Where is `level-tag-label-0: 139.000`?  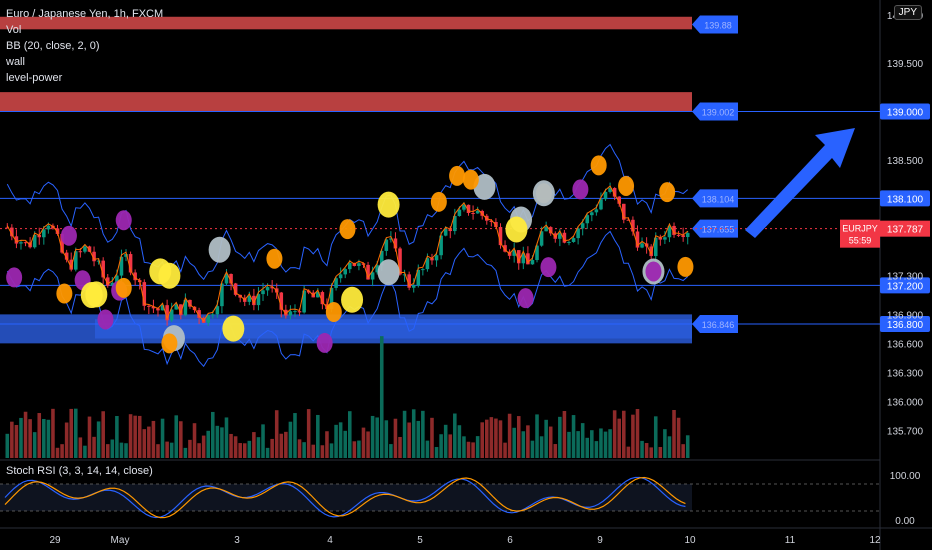
level-tag-label-0: 139.000 is located at coordinates (905, 112).